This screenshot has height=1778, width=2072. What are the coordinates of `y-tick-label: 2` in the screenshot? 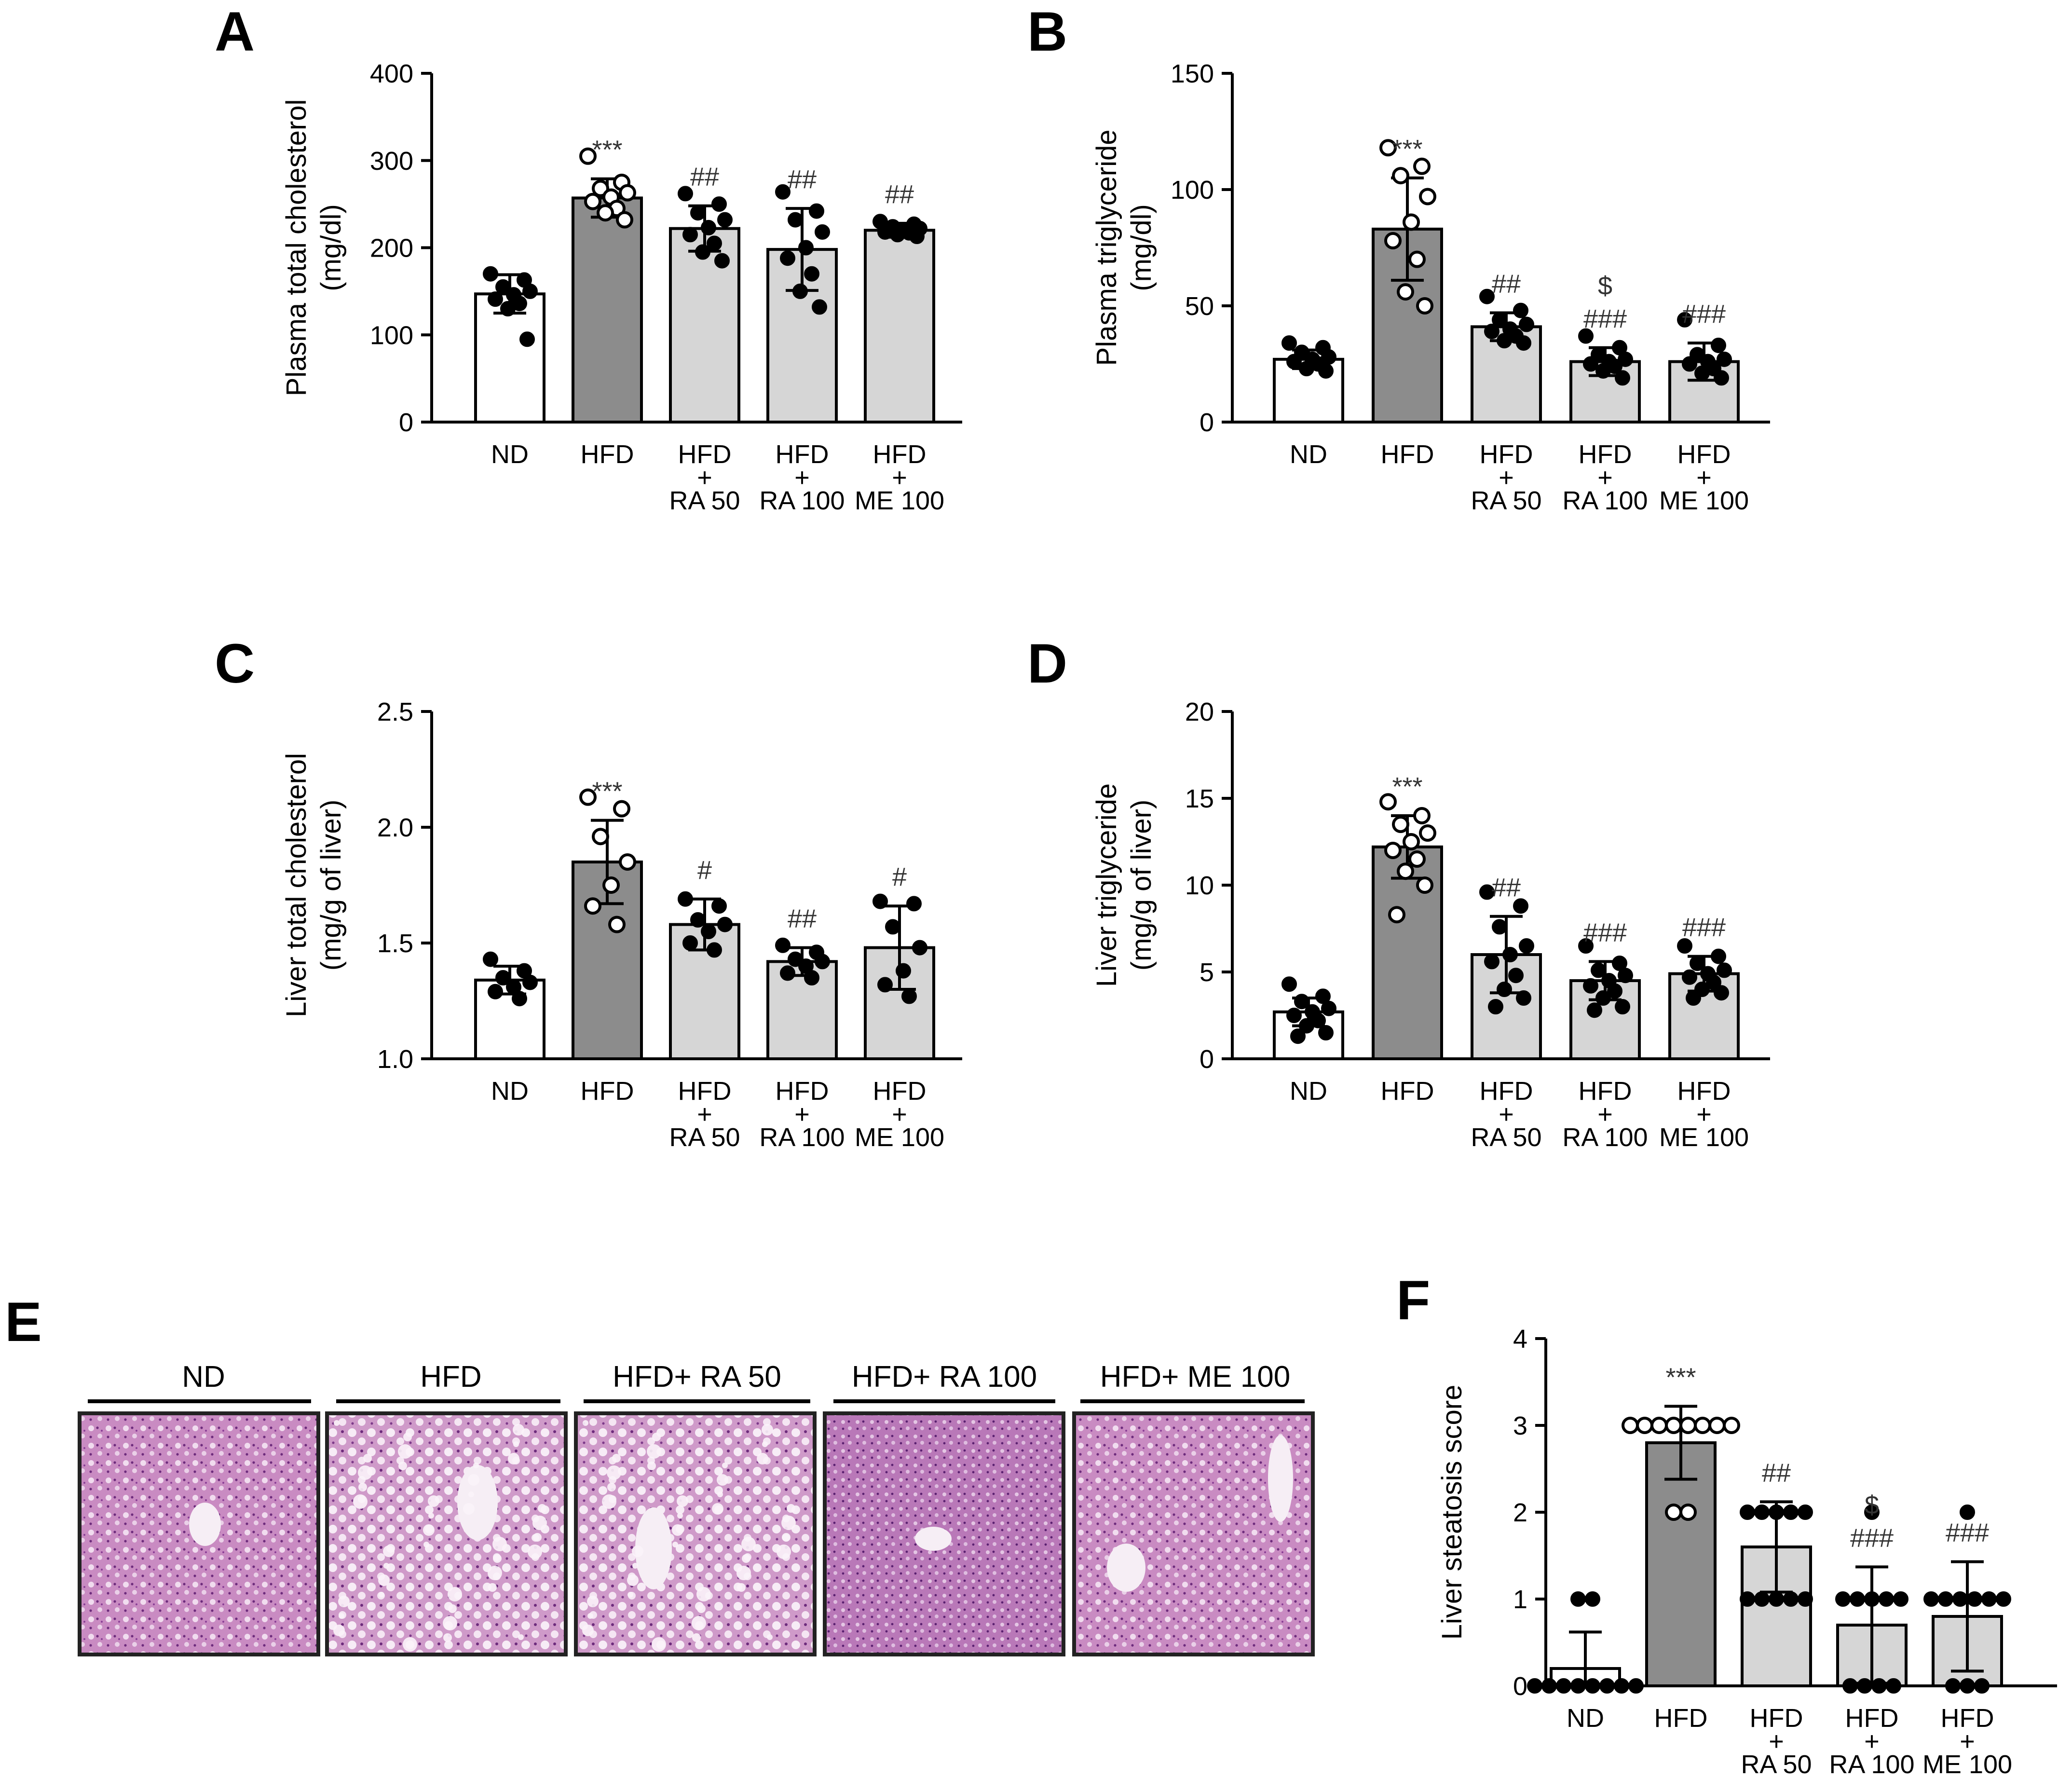 It's located at (1520, 1512).